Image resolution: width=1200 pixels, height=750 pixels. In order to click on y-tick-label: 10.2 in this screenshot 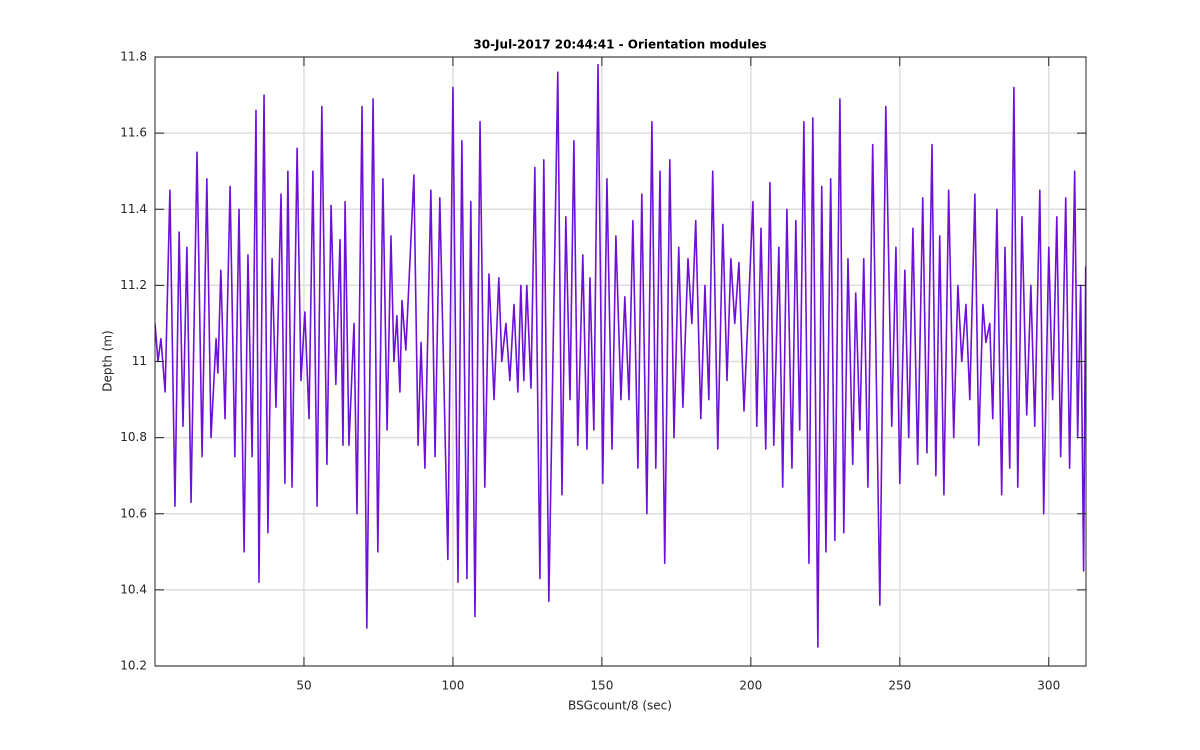, I will do `click(133, 666)`.